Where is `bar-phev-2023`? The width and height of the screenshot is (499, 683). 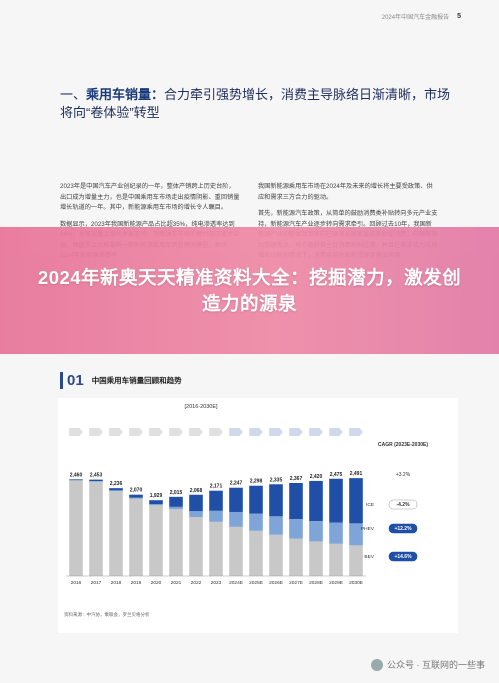 bar-phev-2023 is located at coordinates (216, 516).